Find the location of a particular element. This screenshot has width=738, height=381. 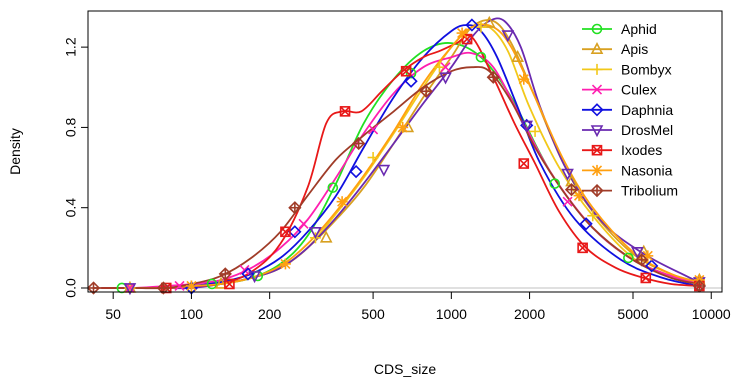

legend-label: Daphnia is located at coordinates (647, 110).